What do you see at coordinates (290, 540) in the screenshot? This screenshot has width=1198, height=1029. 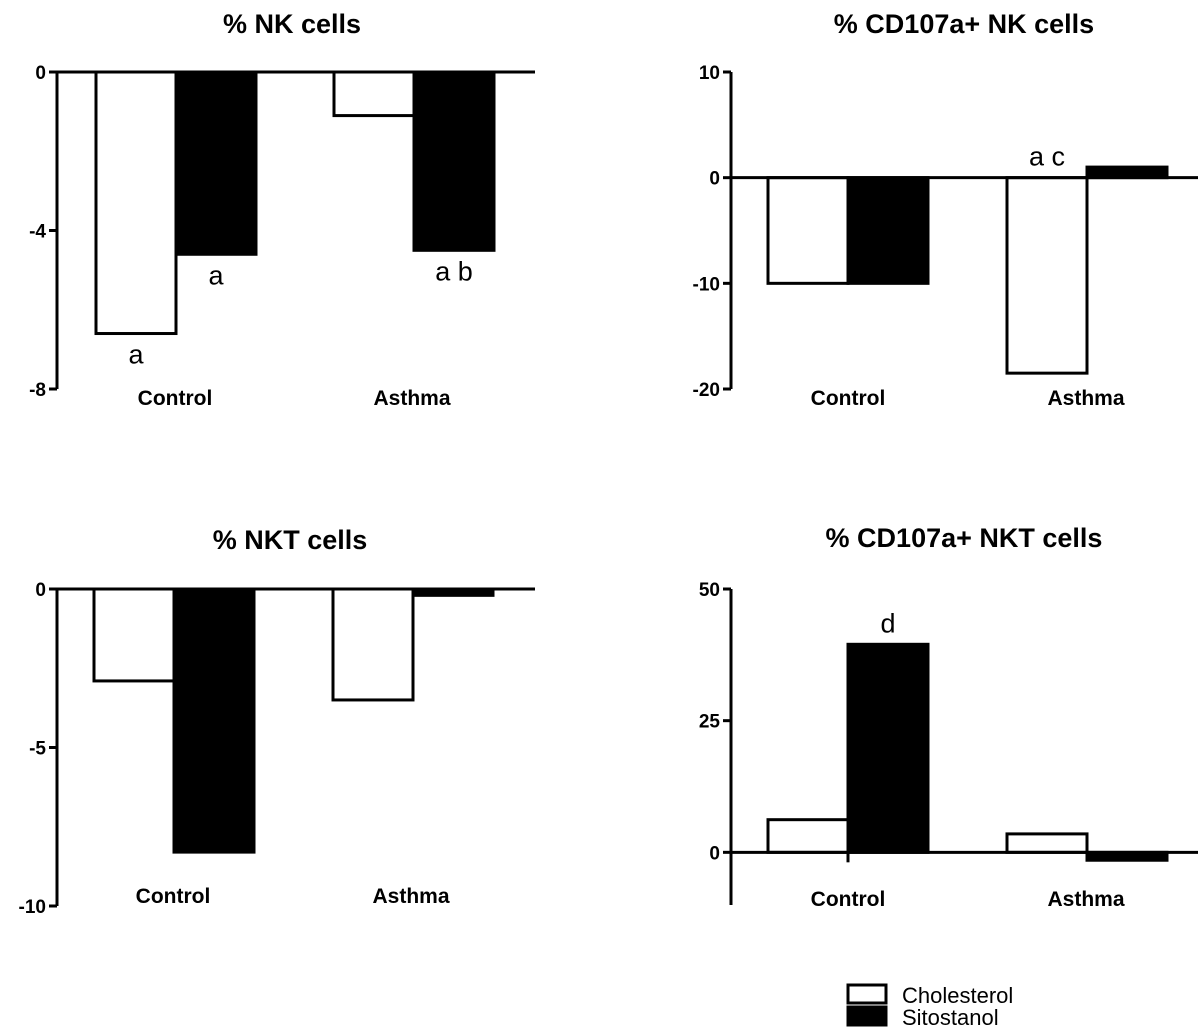 I see `chart-title: % NKT cells` at bounding box center [290, 540].